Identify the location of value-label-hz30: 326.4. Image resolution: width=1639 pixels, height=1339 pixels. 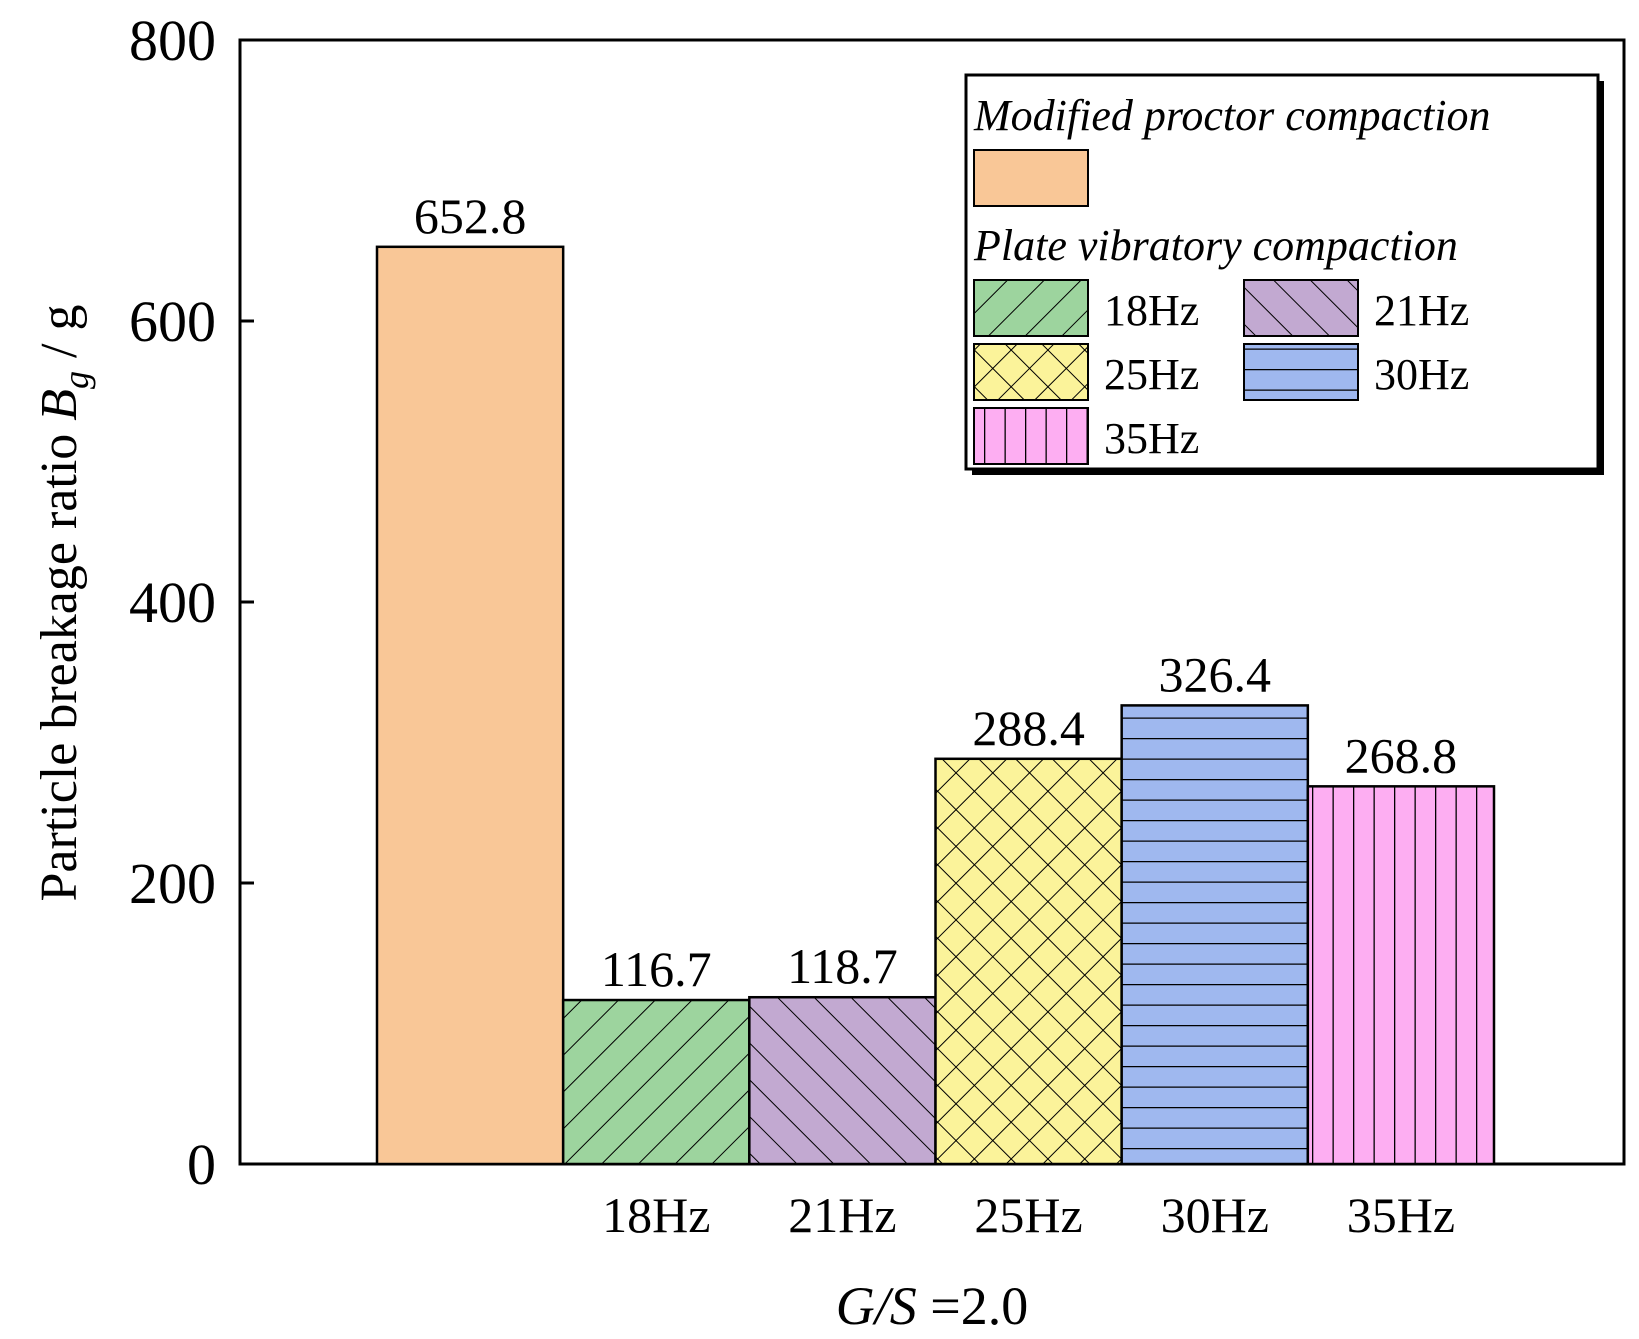
(1215, 674).